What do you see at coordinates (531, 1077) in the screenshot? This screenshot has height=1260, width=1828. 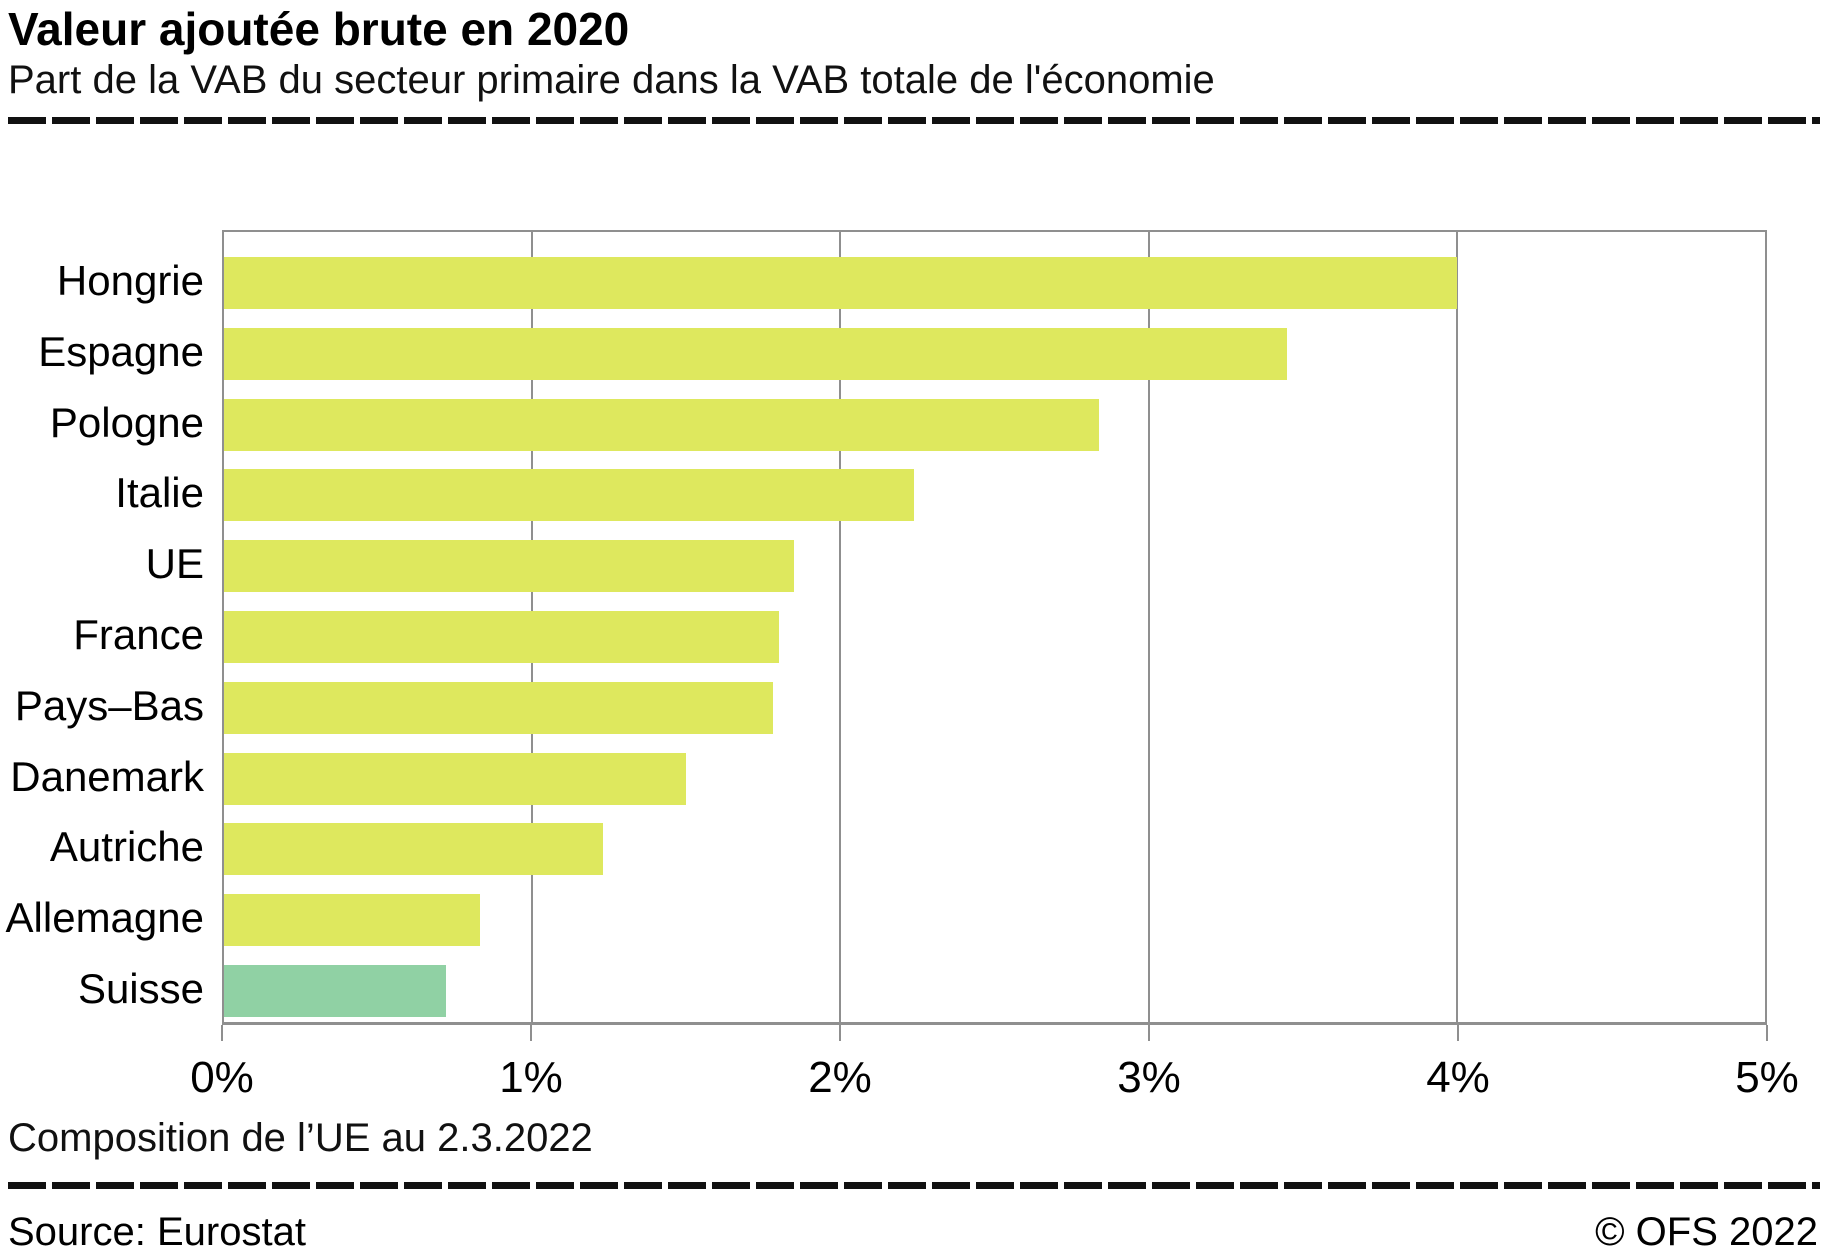 I see `x-tick-label-1%: 1%` at bounding box center [531, 1077].